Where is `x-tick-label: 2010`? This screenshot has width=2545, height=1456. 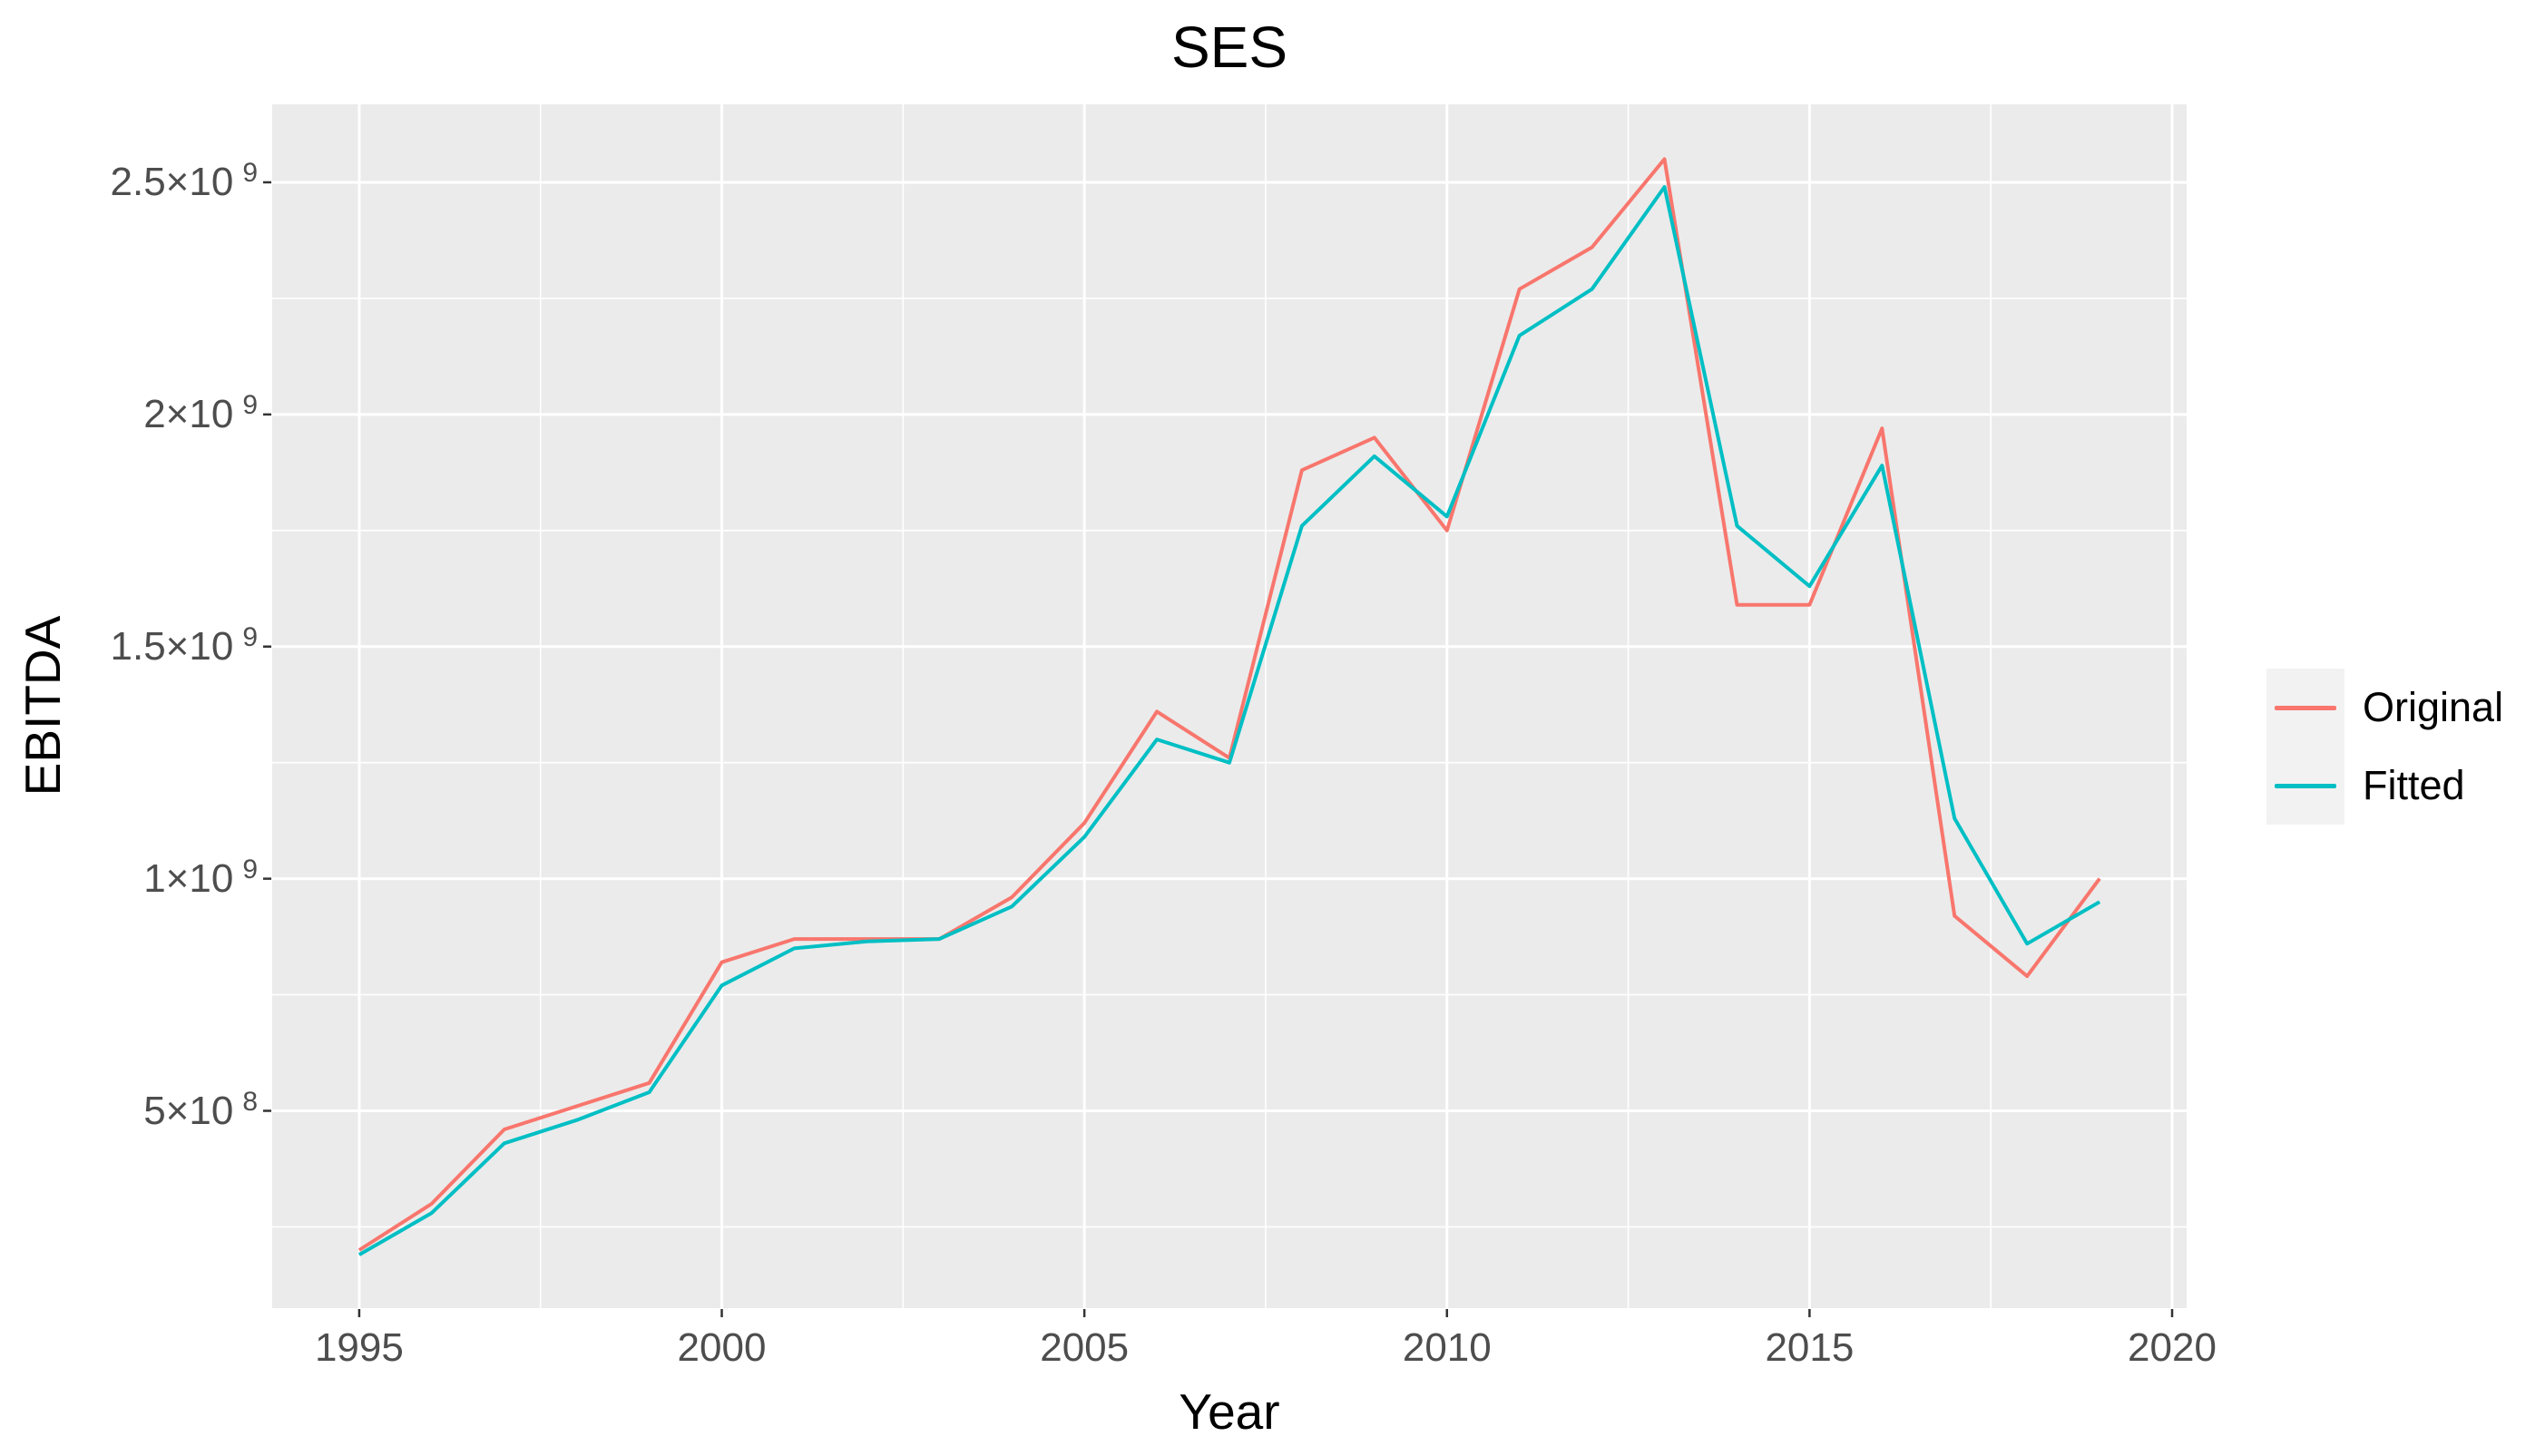 x-tick-label: 2010 is located at coordinates (1447, 1348).